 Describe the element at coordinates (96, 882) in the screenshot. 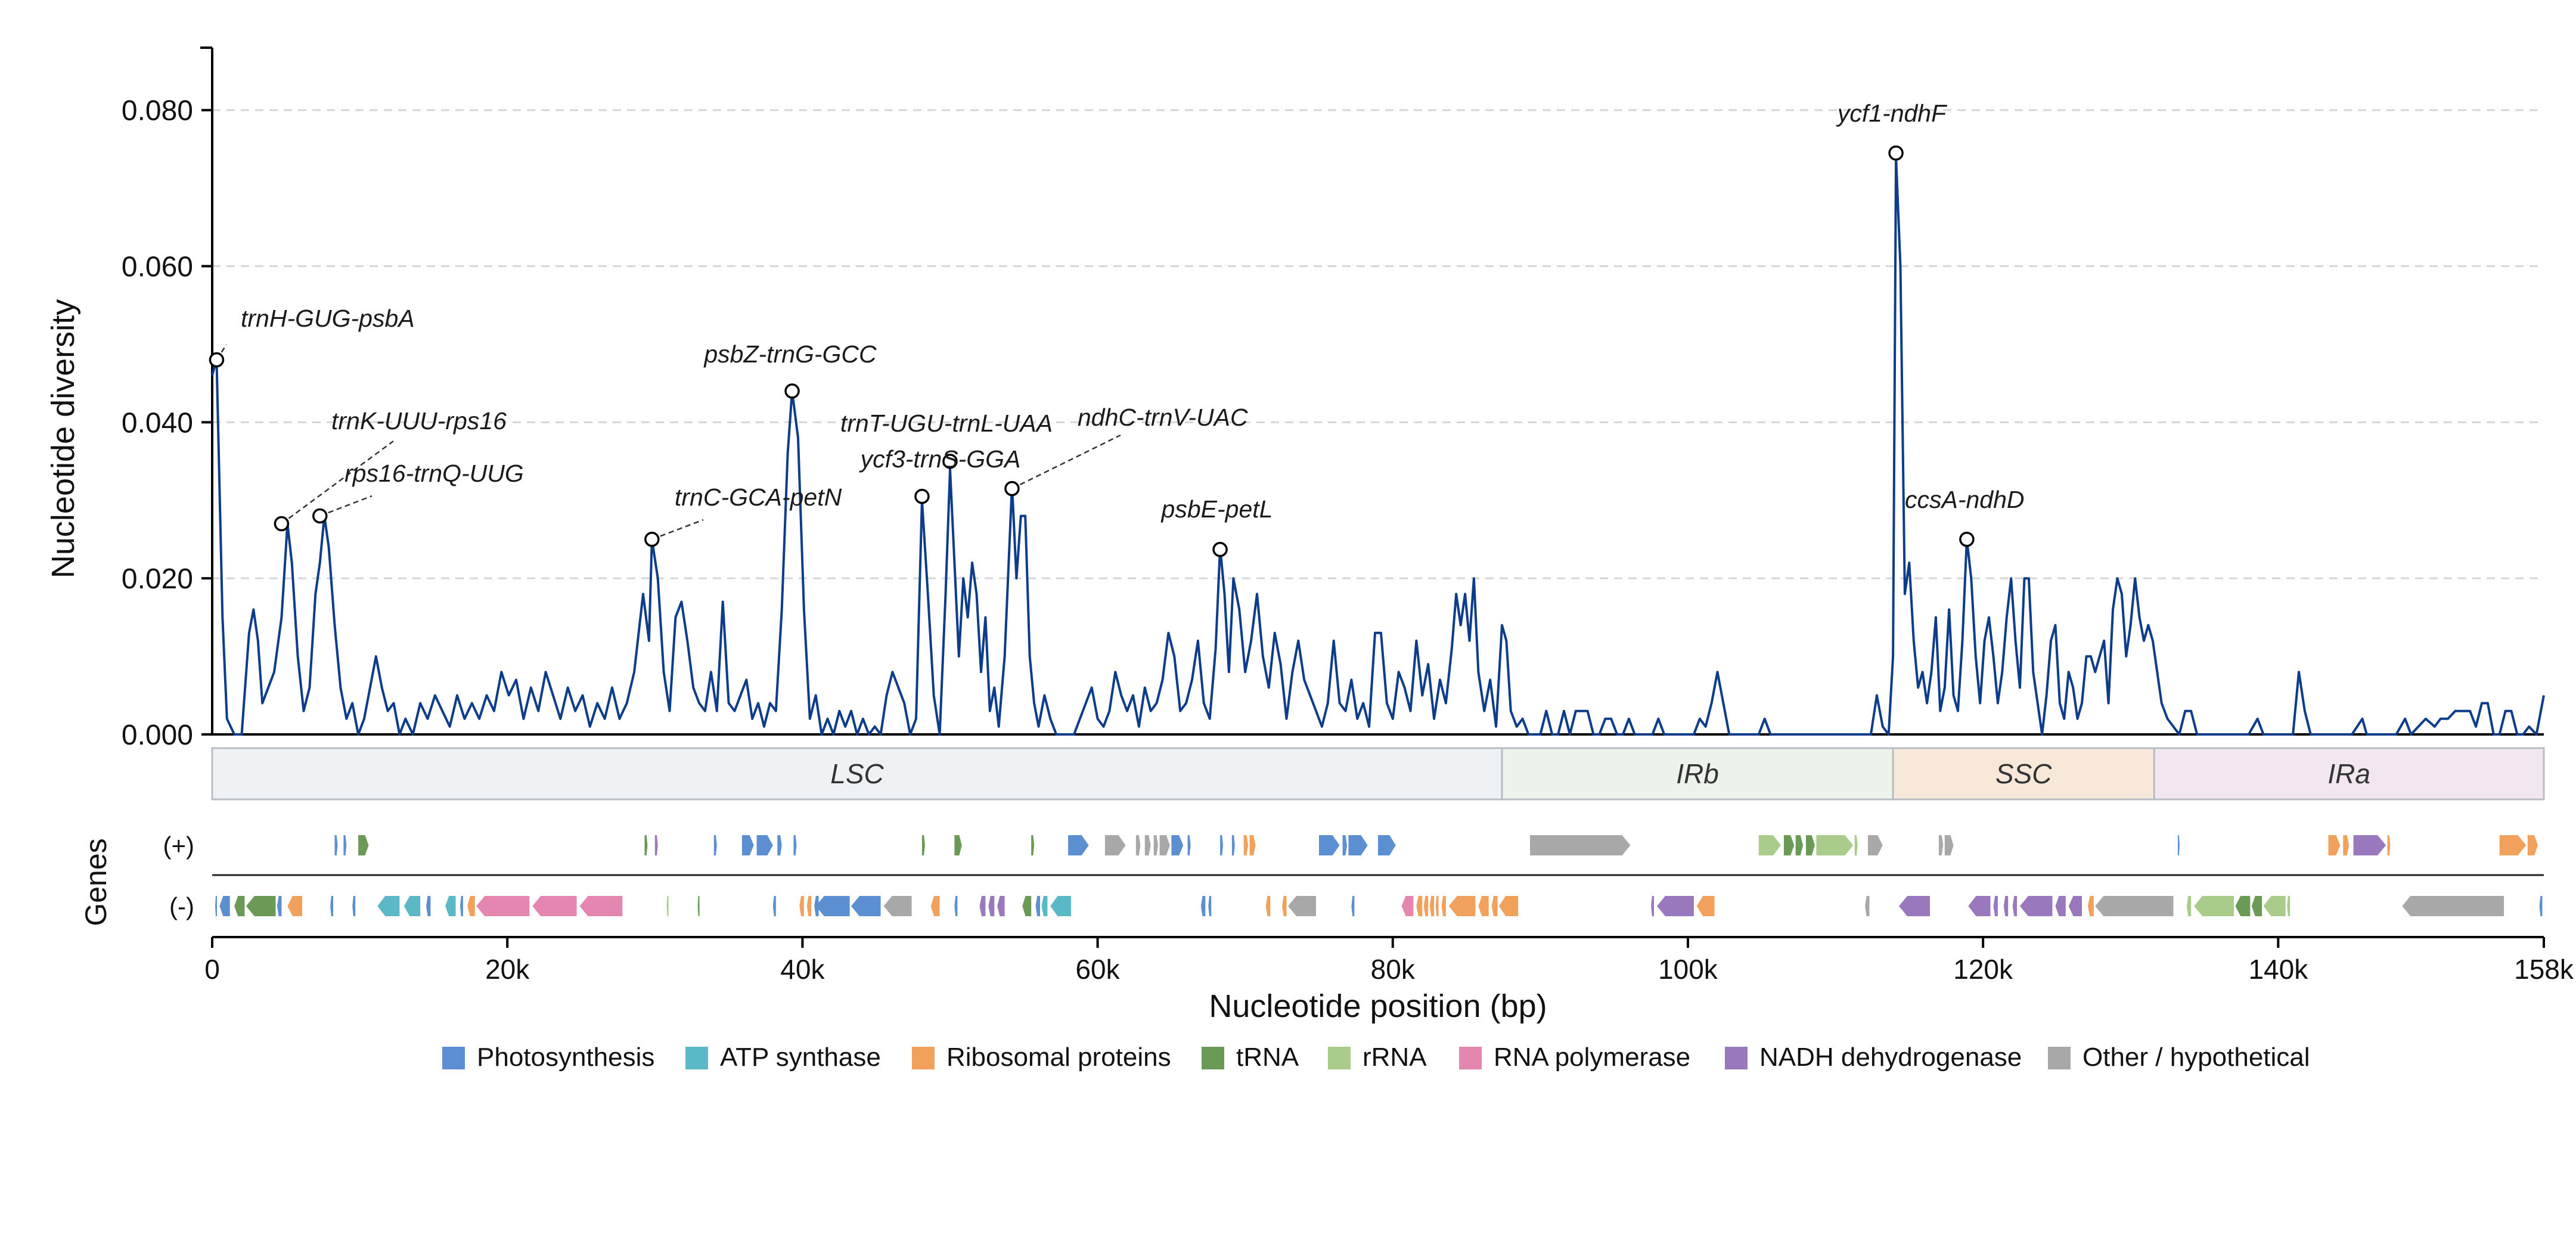

I see `gene-track-label: Genes` at that location.